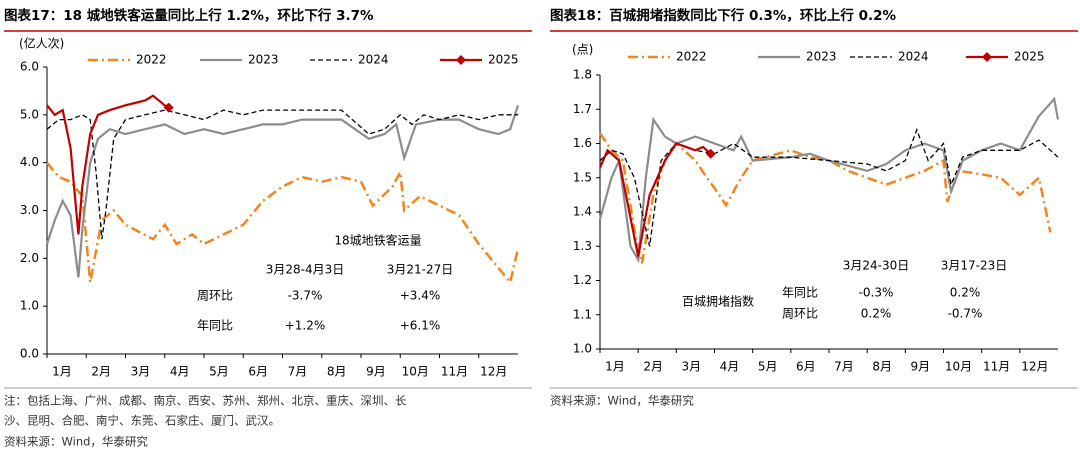 The width and height of the screenshot is (1080, 462). I want to click on y-tick-label: 1.6, so click(582, 143).